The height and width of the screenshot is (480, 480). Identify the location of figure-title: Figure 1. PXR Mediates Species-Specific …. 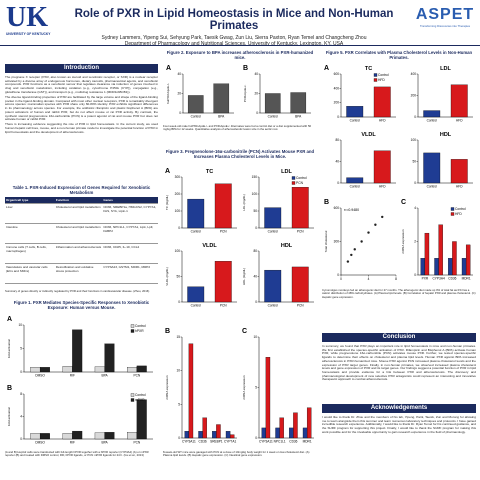
(81, 305).